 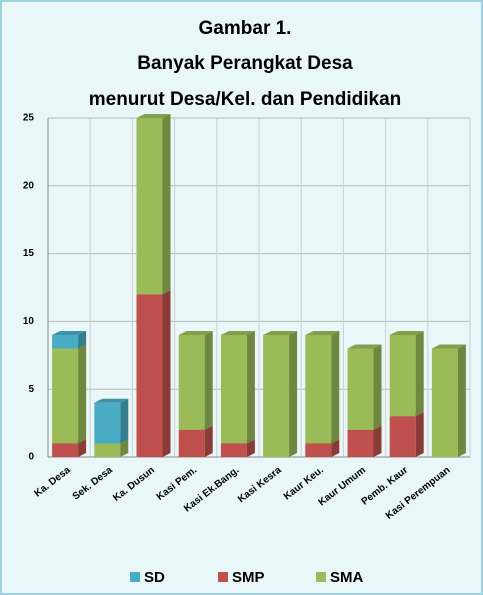 I want to click on legend-label: SD, so click(x=154, y=577).